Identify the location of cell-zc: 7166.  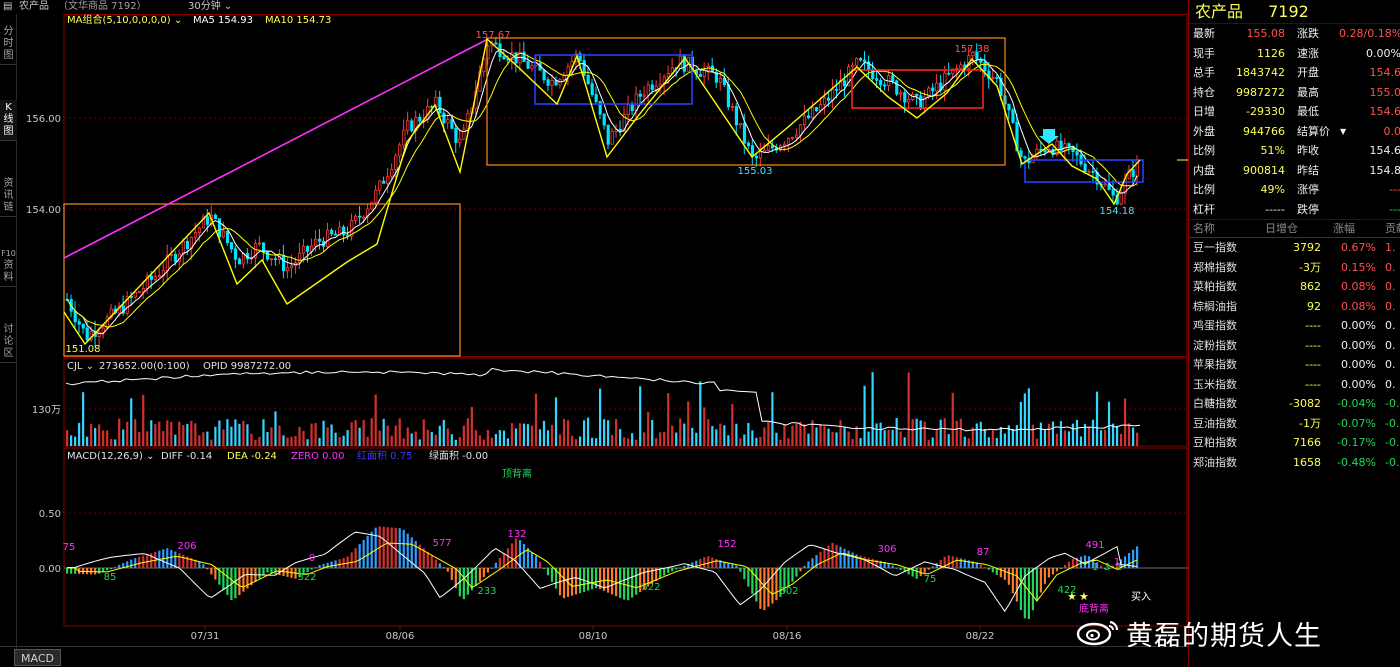
(1307, 442).